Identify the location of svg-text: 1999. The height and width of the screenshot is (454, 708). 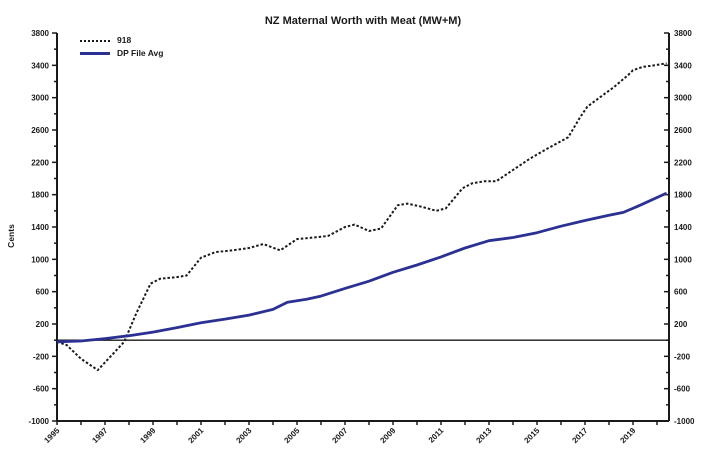
(147, 435).